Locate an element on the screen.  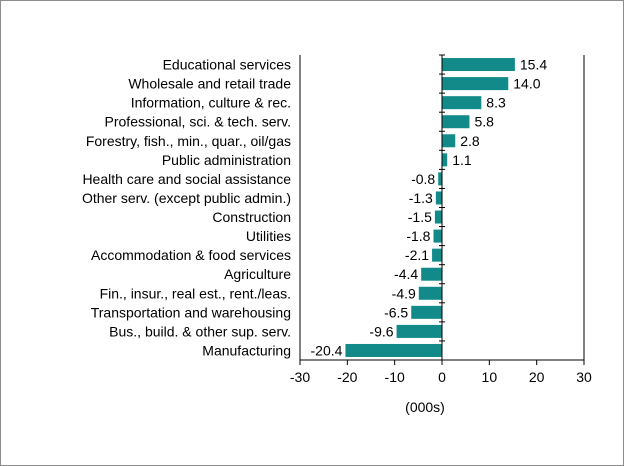
value-label: -0.8 is located at coordinates (423, 179).